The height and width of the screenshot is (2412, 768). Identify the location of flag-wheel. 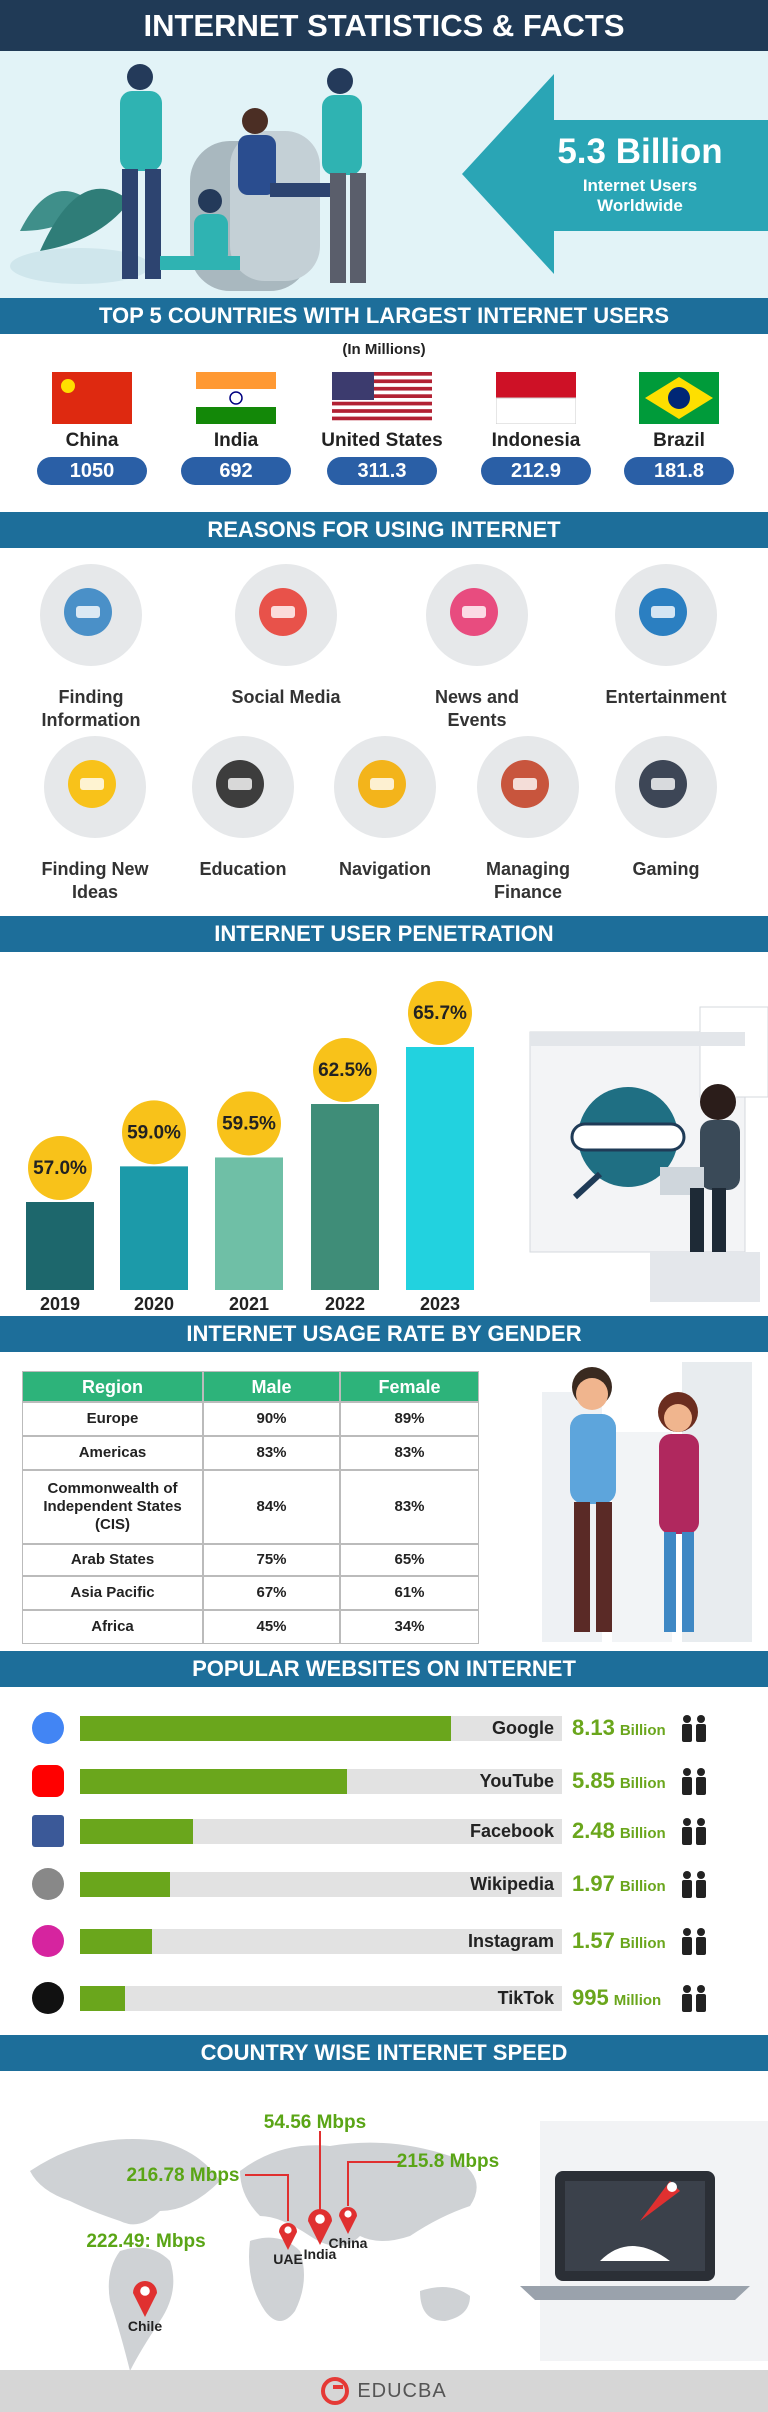
(236, 398).